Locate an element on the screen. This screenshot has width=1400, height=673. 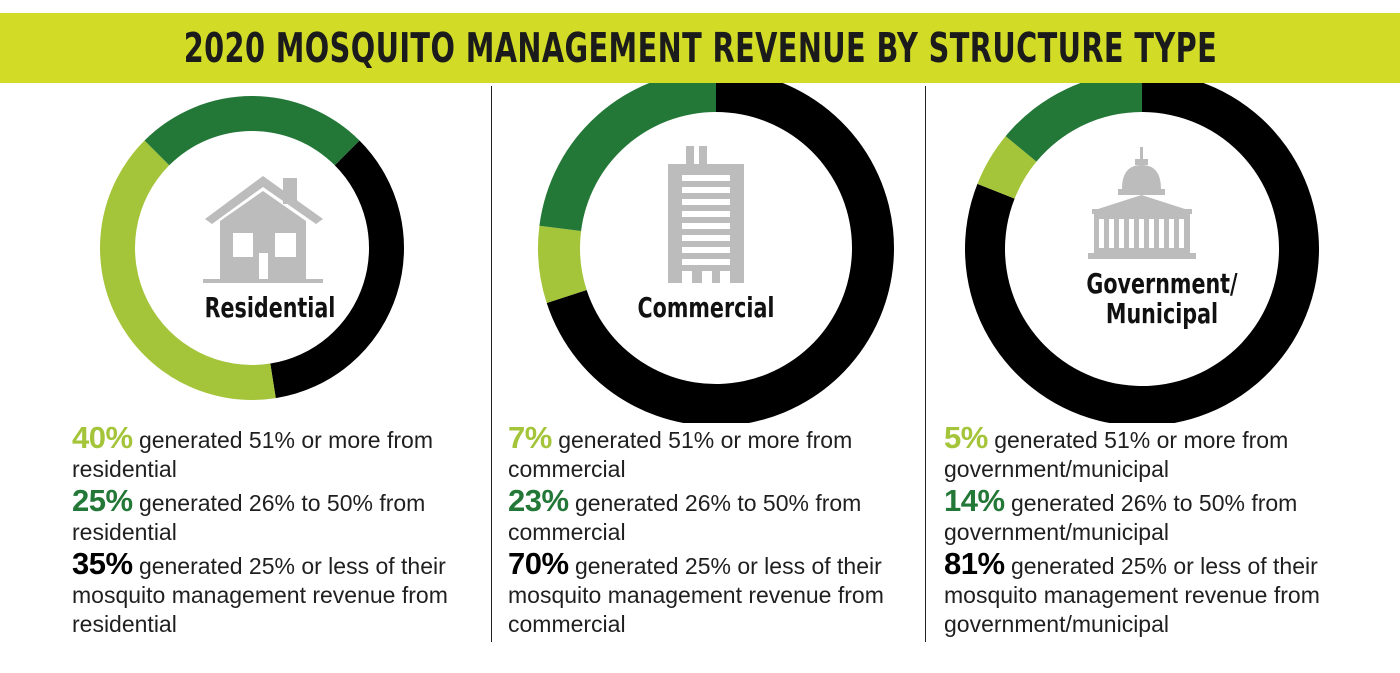
stat-percent: 25% is located at coordinates (102, 500).